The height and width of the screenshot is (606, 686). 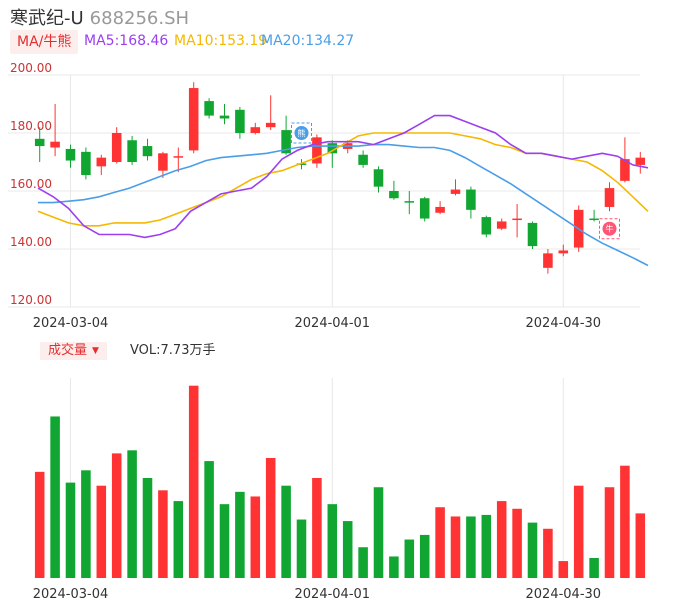 I want to click on signal-marker-label: 牛, so click(x=610, y=229).